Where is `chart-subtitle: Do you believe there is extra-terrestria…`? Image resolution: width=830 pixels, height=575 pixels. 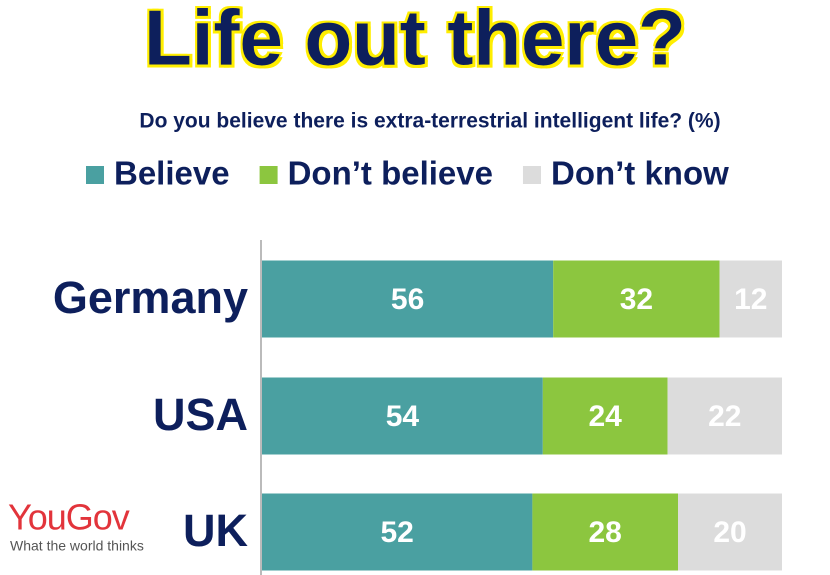
chart-subtitle: Do you believe there is extra-terrestria… is located at coordinates (429, 121).